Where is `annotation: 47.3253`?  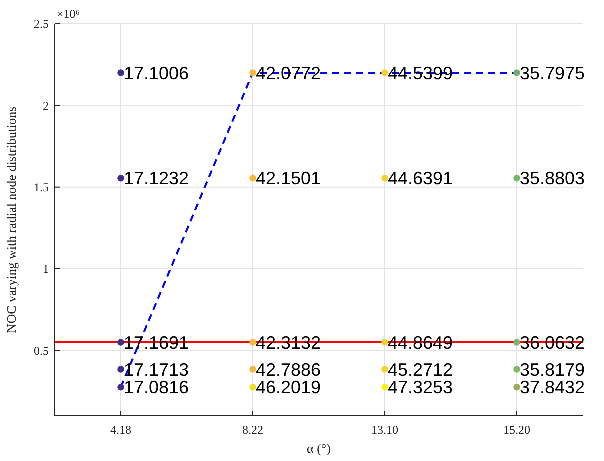
annotation: 47.3253 is located at coordinates (421, 388).